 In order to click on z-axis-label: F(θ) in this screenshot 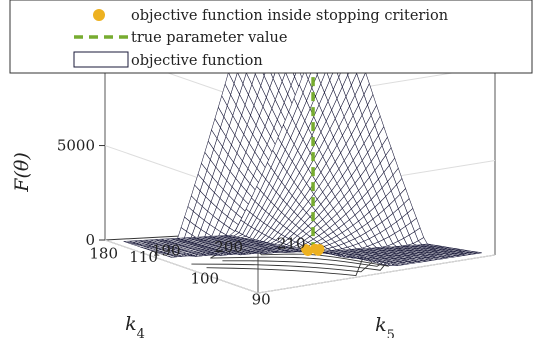, I will do `click(22, 172)`.